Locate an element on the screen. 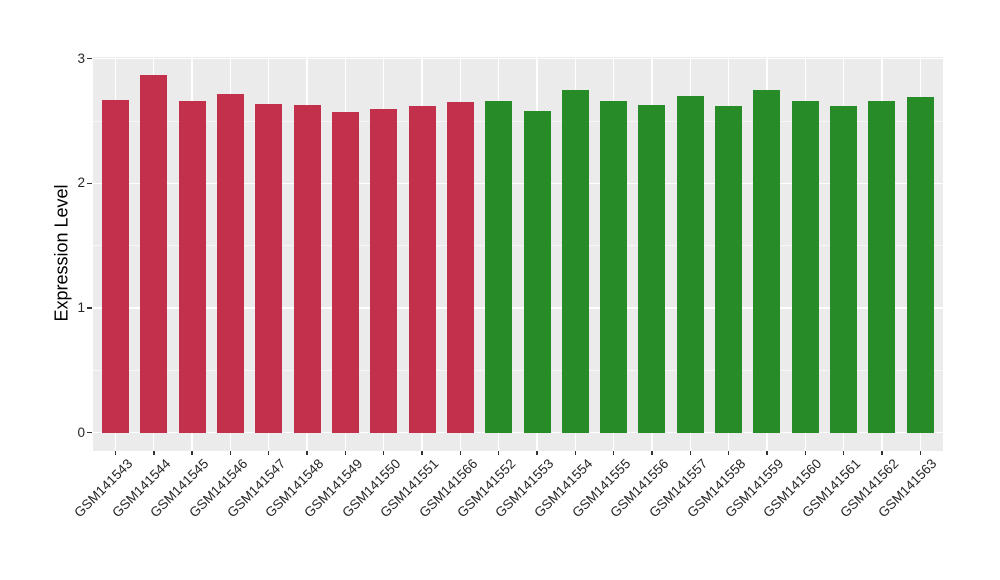  y-axis-tick-label: 2 is located at coordinates (81, 183).